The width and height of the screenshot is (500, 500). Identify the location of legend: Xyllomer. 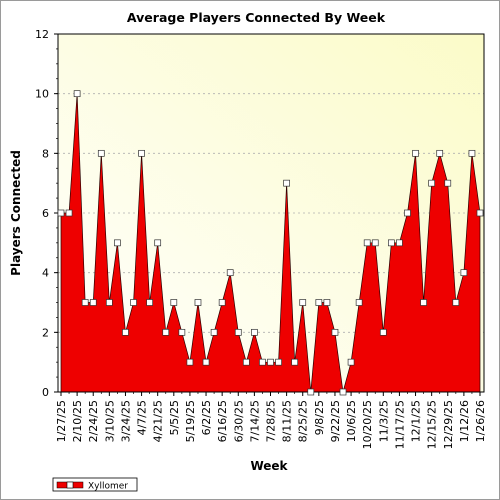
(95, 484).